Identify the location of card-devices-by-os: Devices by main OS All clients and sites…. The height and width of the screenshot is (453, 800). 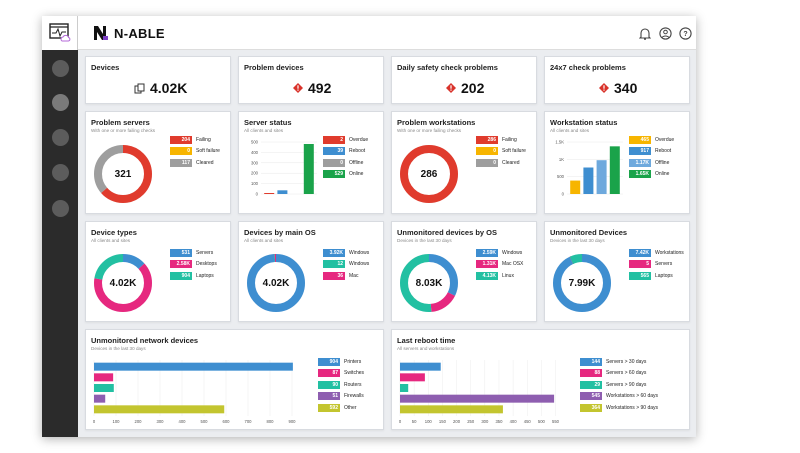
(311, 271).